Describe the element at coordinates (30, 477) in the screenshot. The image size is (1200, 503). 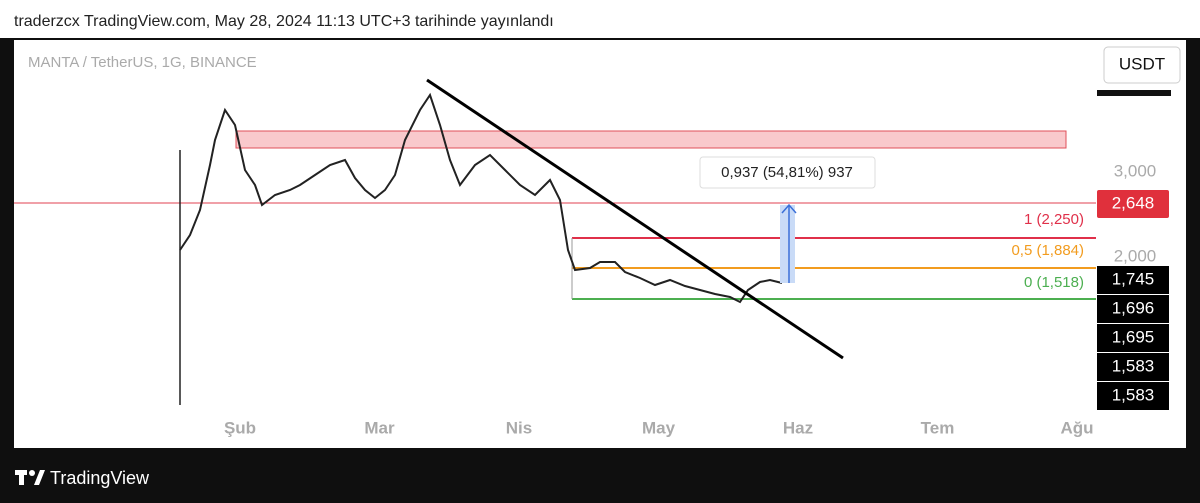
I see `logo` at that location.